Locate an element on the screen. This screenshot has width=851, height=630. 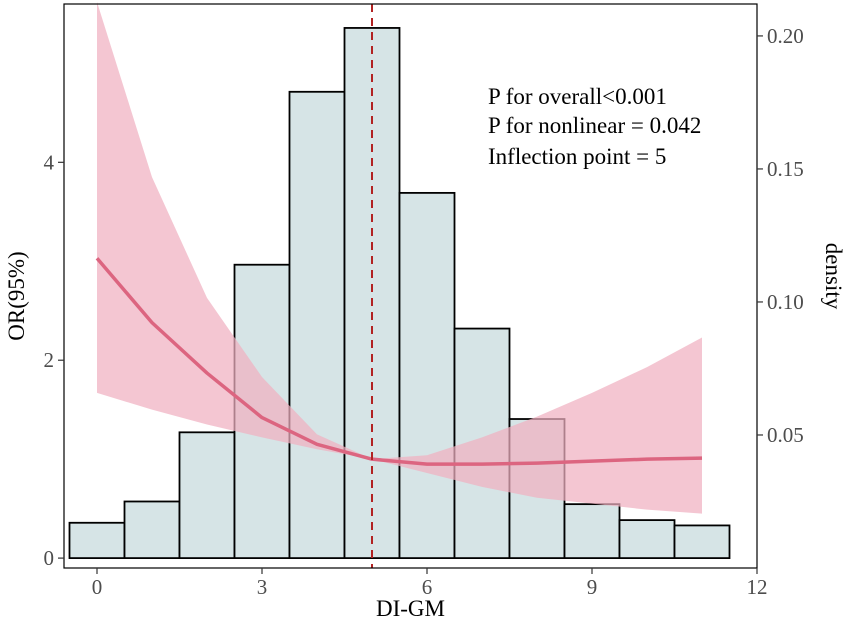
y-axis-left: 0 2 4 is located at coordinates (54, 360).